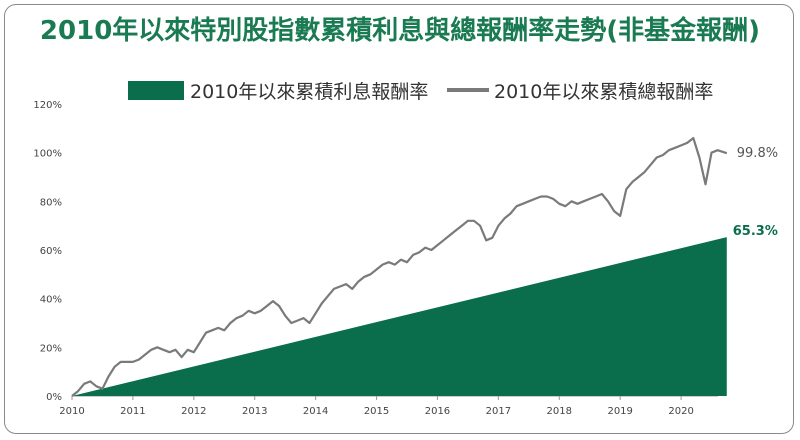 The width and height of the screenshot is (800, 440). I want to click on total-end-label: 99.8%, so click(757, 153).